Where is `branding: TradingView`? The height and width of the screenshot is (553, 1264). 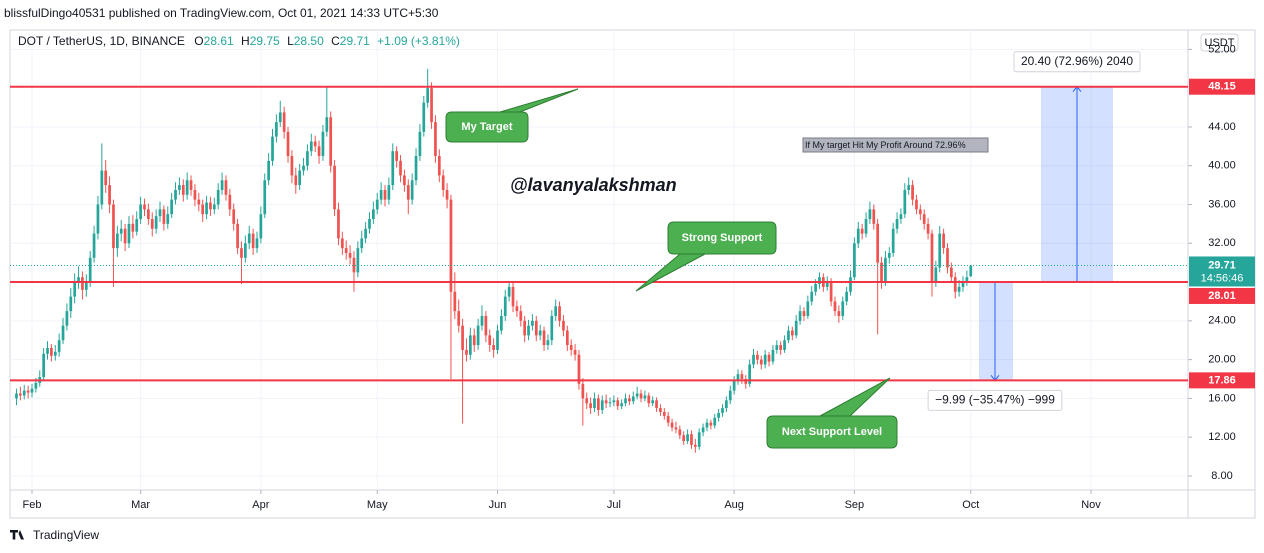
branding: TradingView is located at coordinates (66, 535).